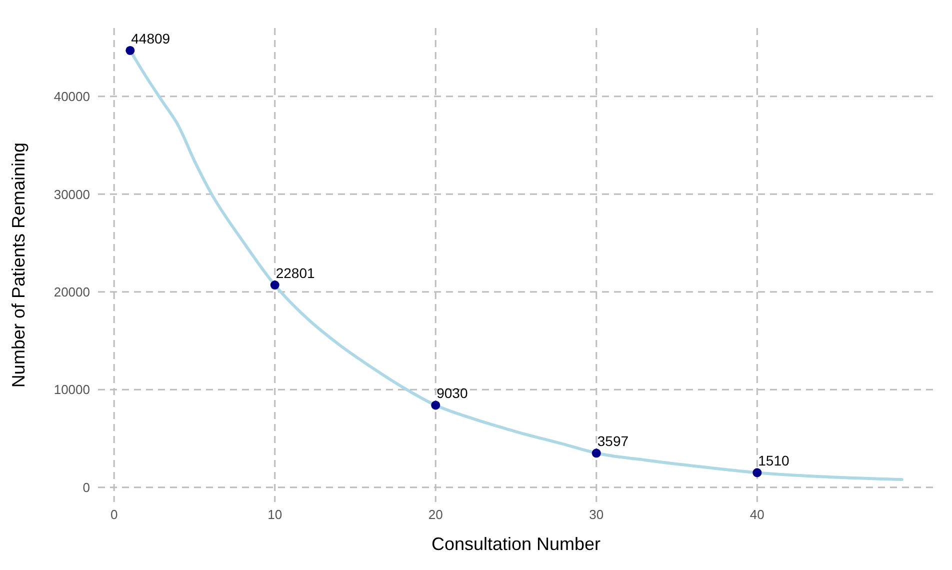  Describe the element at coordinates (516, 544) in the screenshot. I see `x-axis-title: Consultation Number` at that location.